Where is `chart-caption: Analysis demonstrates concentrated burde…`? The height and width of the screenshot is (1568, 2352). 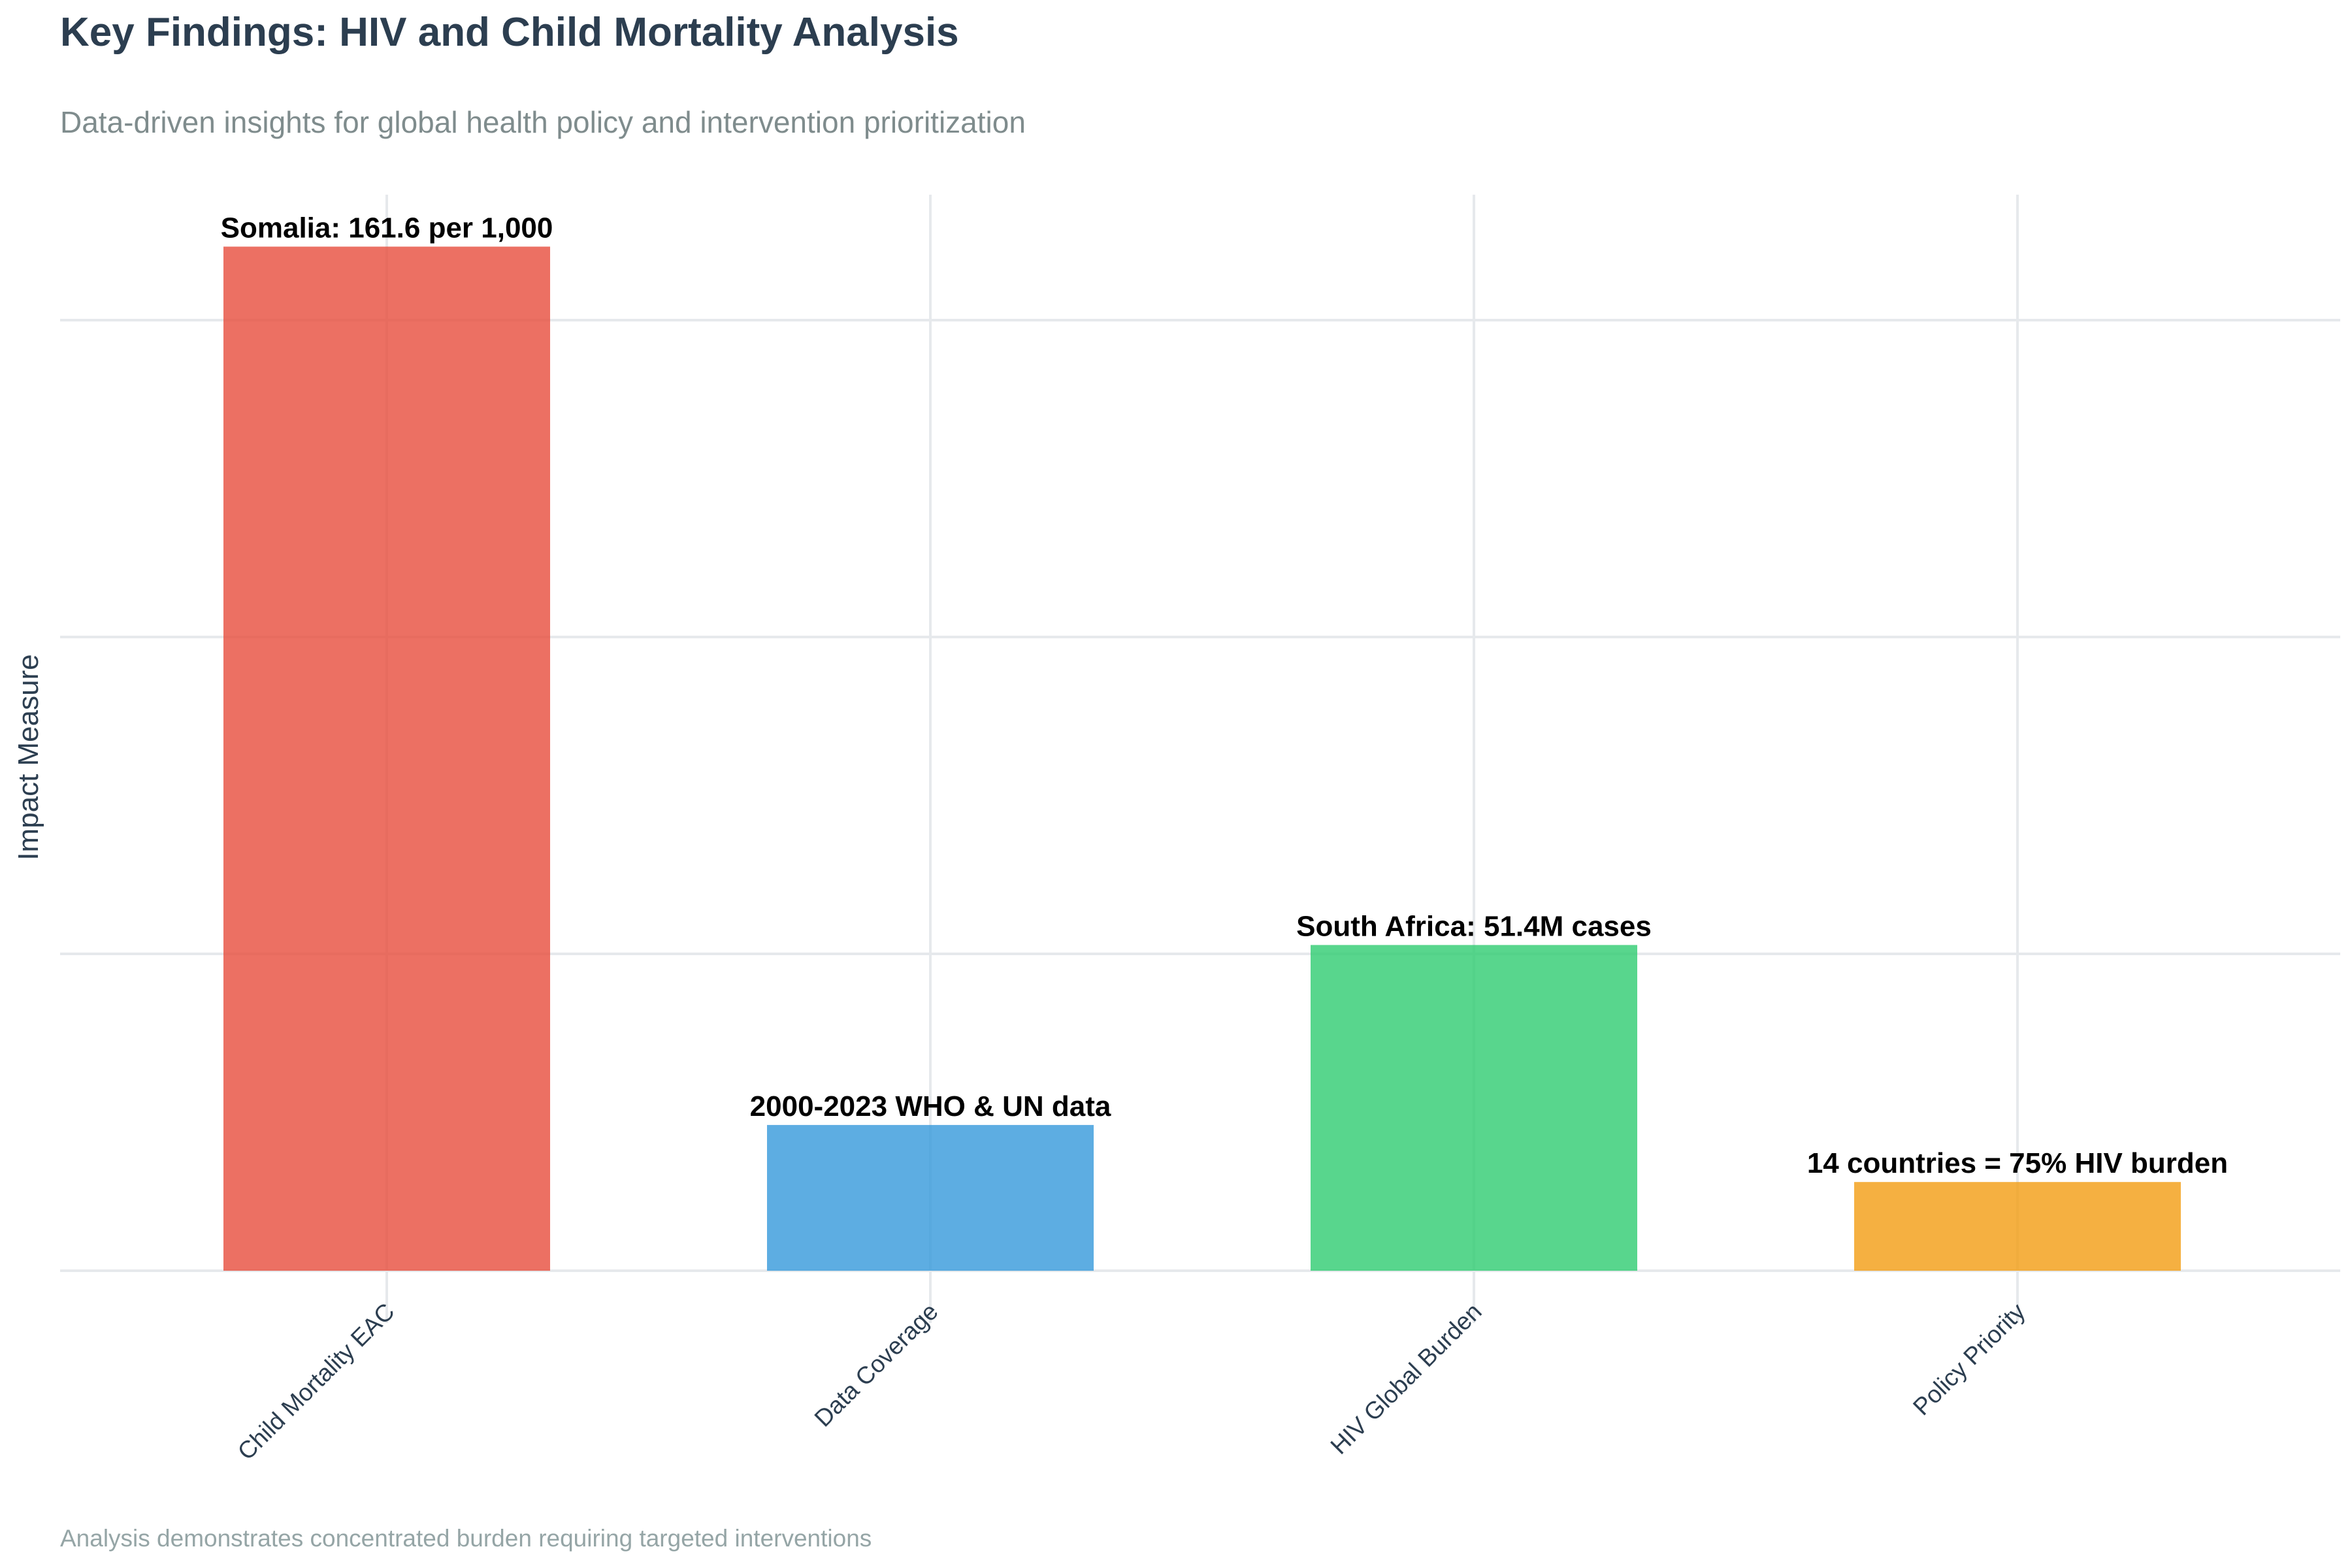
chart-caption: Analysis demonstrates concentrated burde… is located at coordinates (466, 1538).